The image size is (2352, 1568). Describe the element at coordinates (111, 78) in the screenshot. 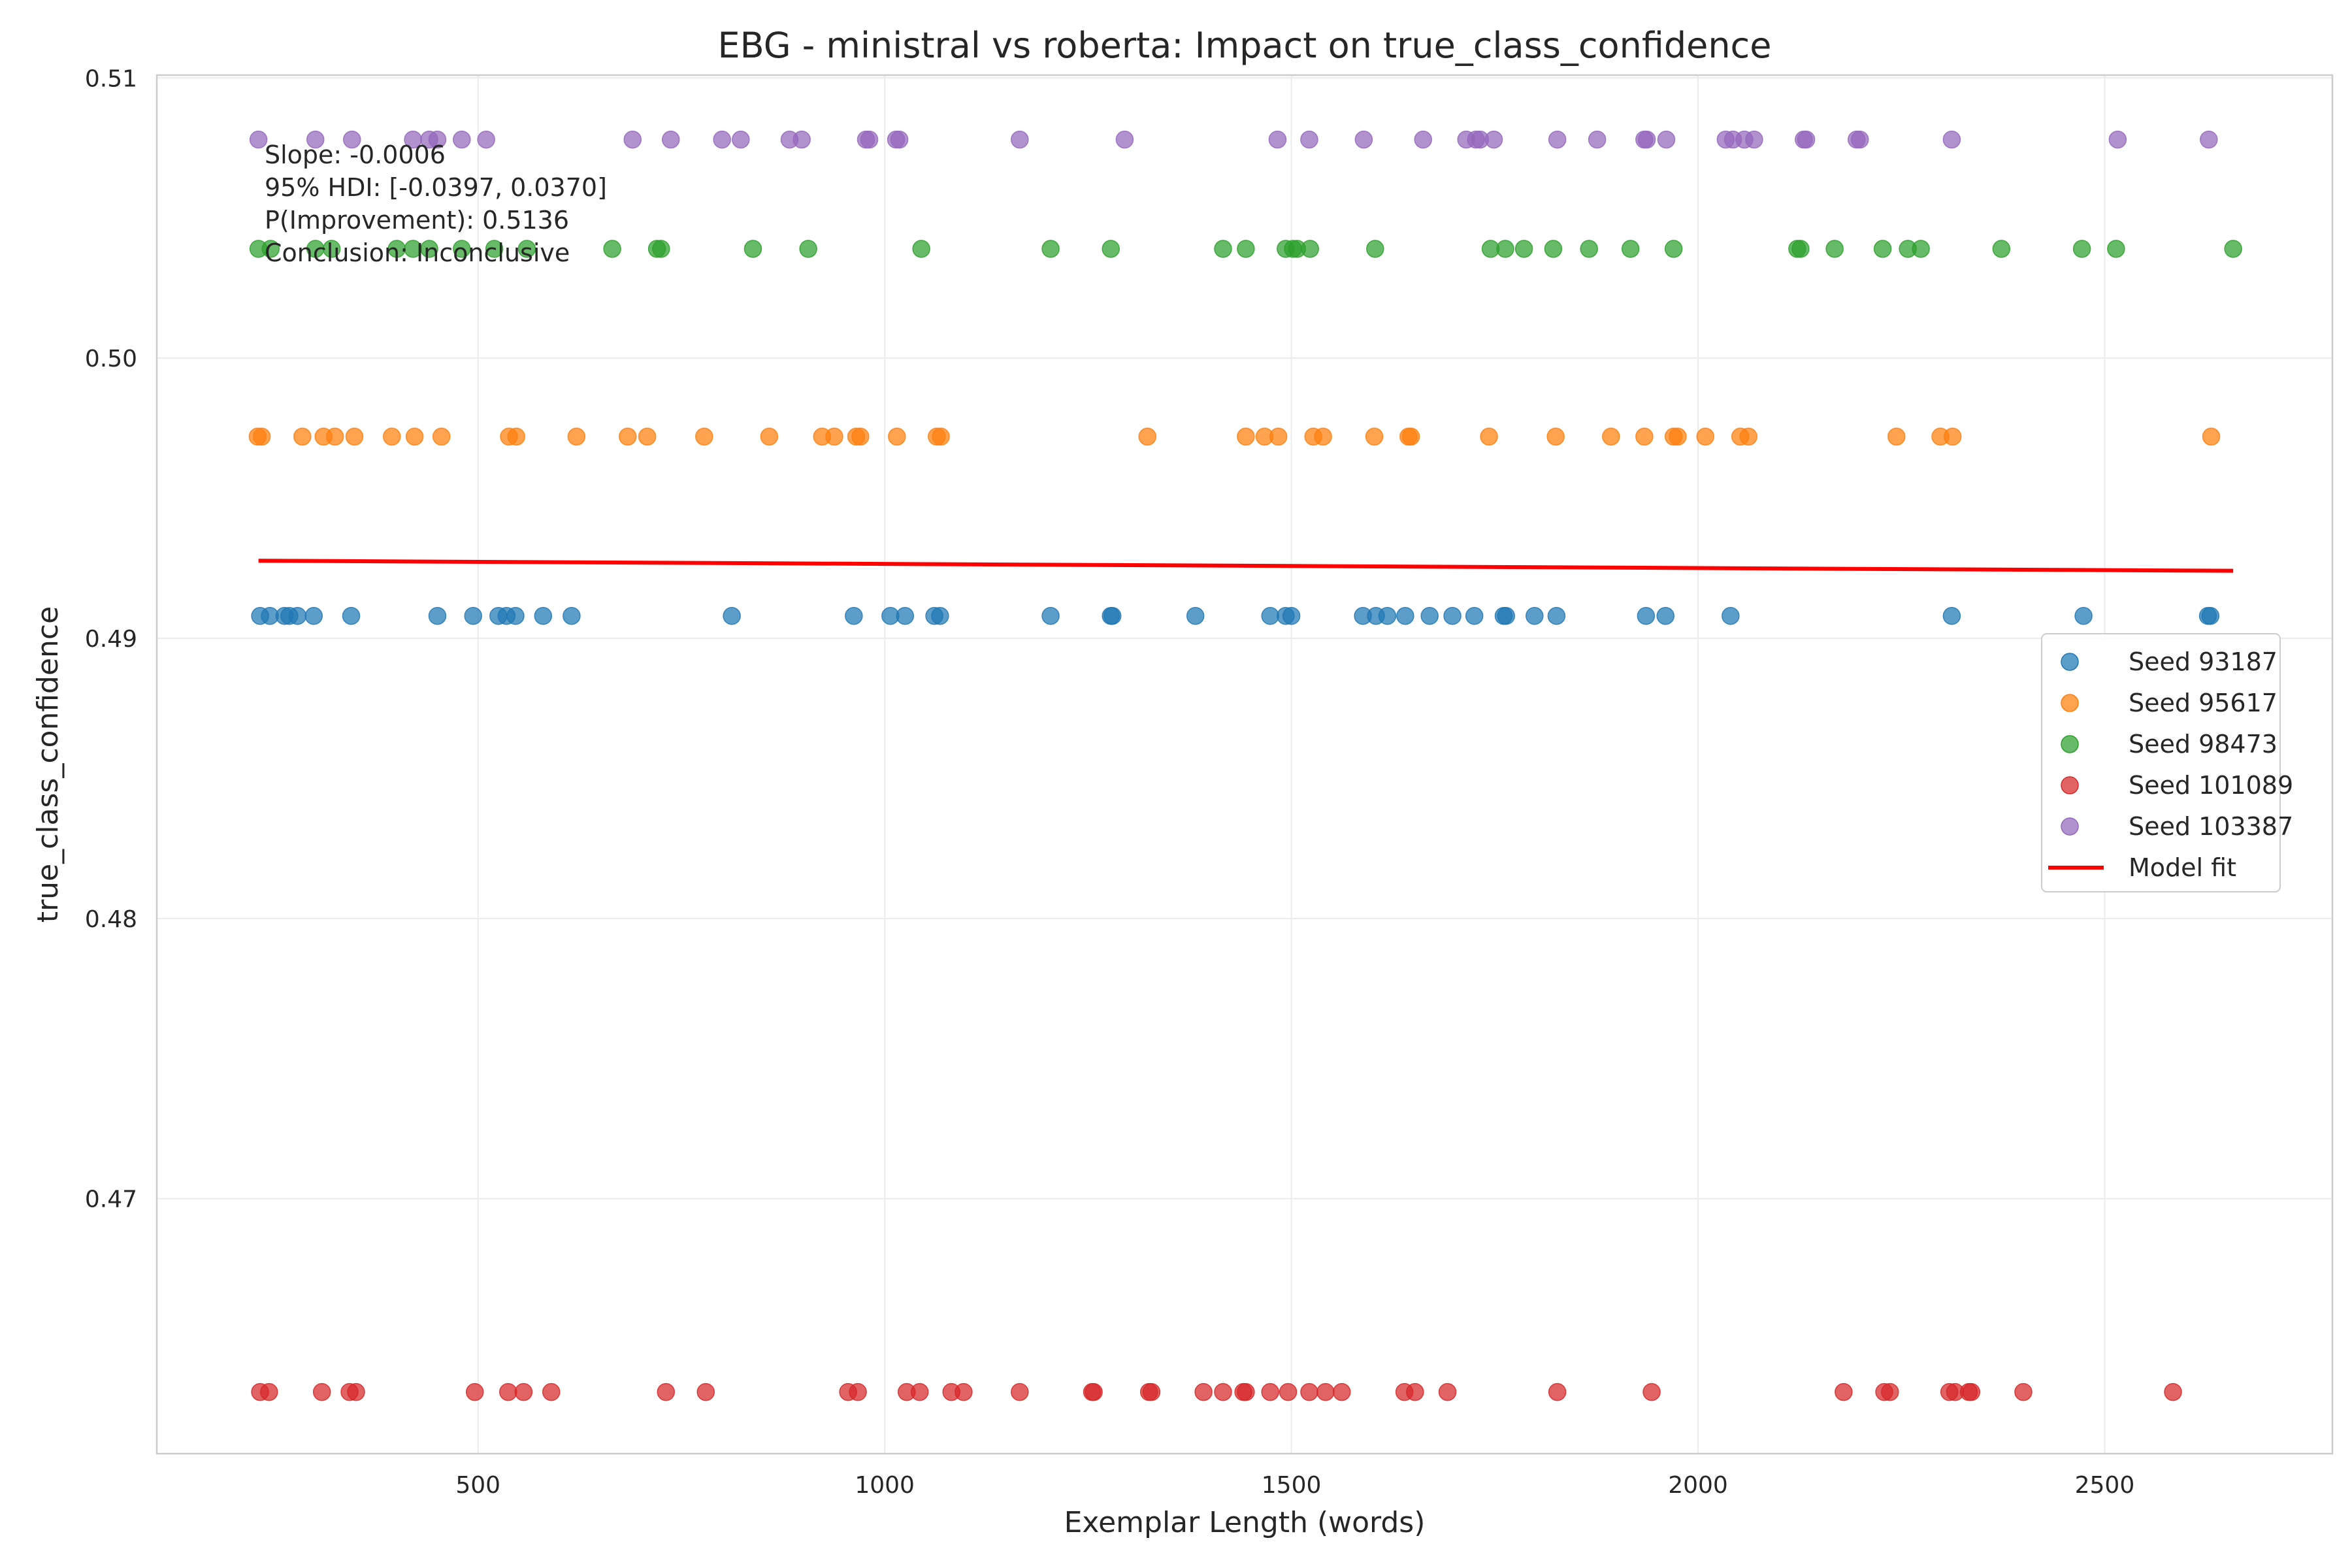

I see `y-tick-label: 0.51` at that location.